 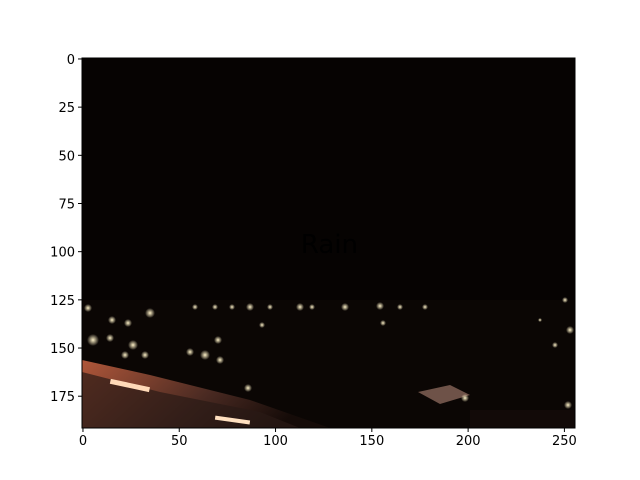 What do you see at coordinates (62, 349) in the screenshot?
I see `y-tick-label: 150` at bounding box center [62, 349].